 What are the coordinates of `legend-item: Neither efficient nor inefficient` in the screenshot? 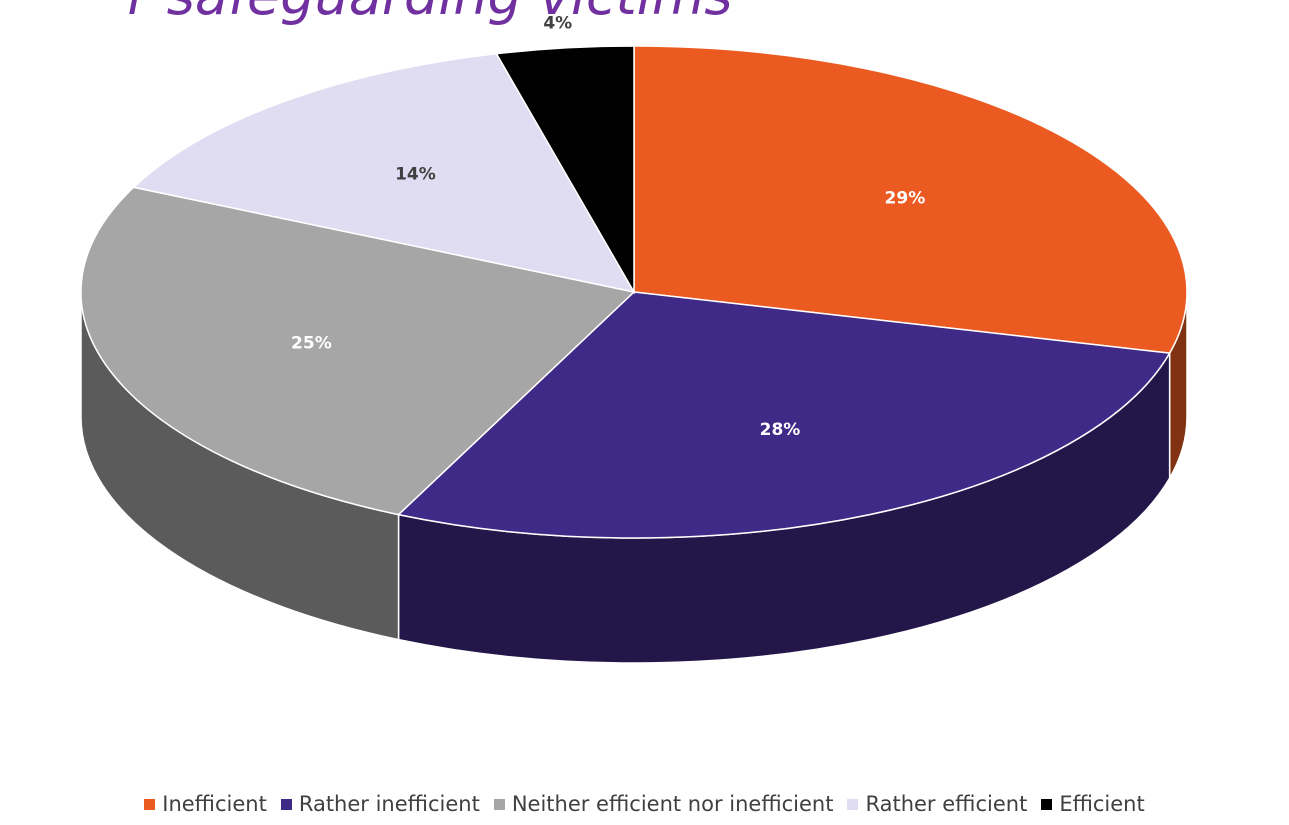 It's located at (663, 804).